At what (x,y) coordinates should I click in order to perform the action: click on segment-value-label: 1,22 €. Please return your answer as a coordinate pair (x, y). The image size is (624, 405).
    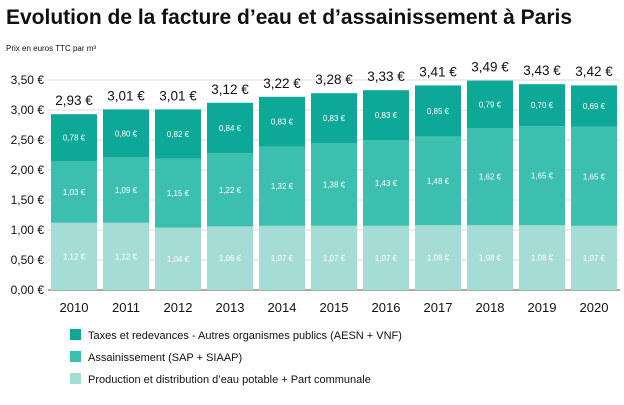
    Looking at the image, I should click on (230, 190).